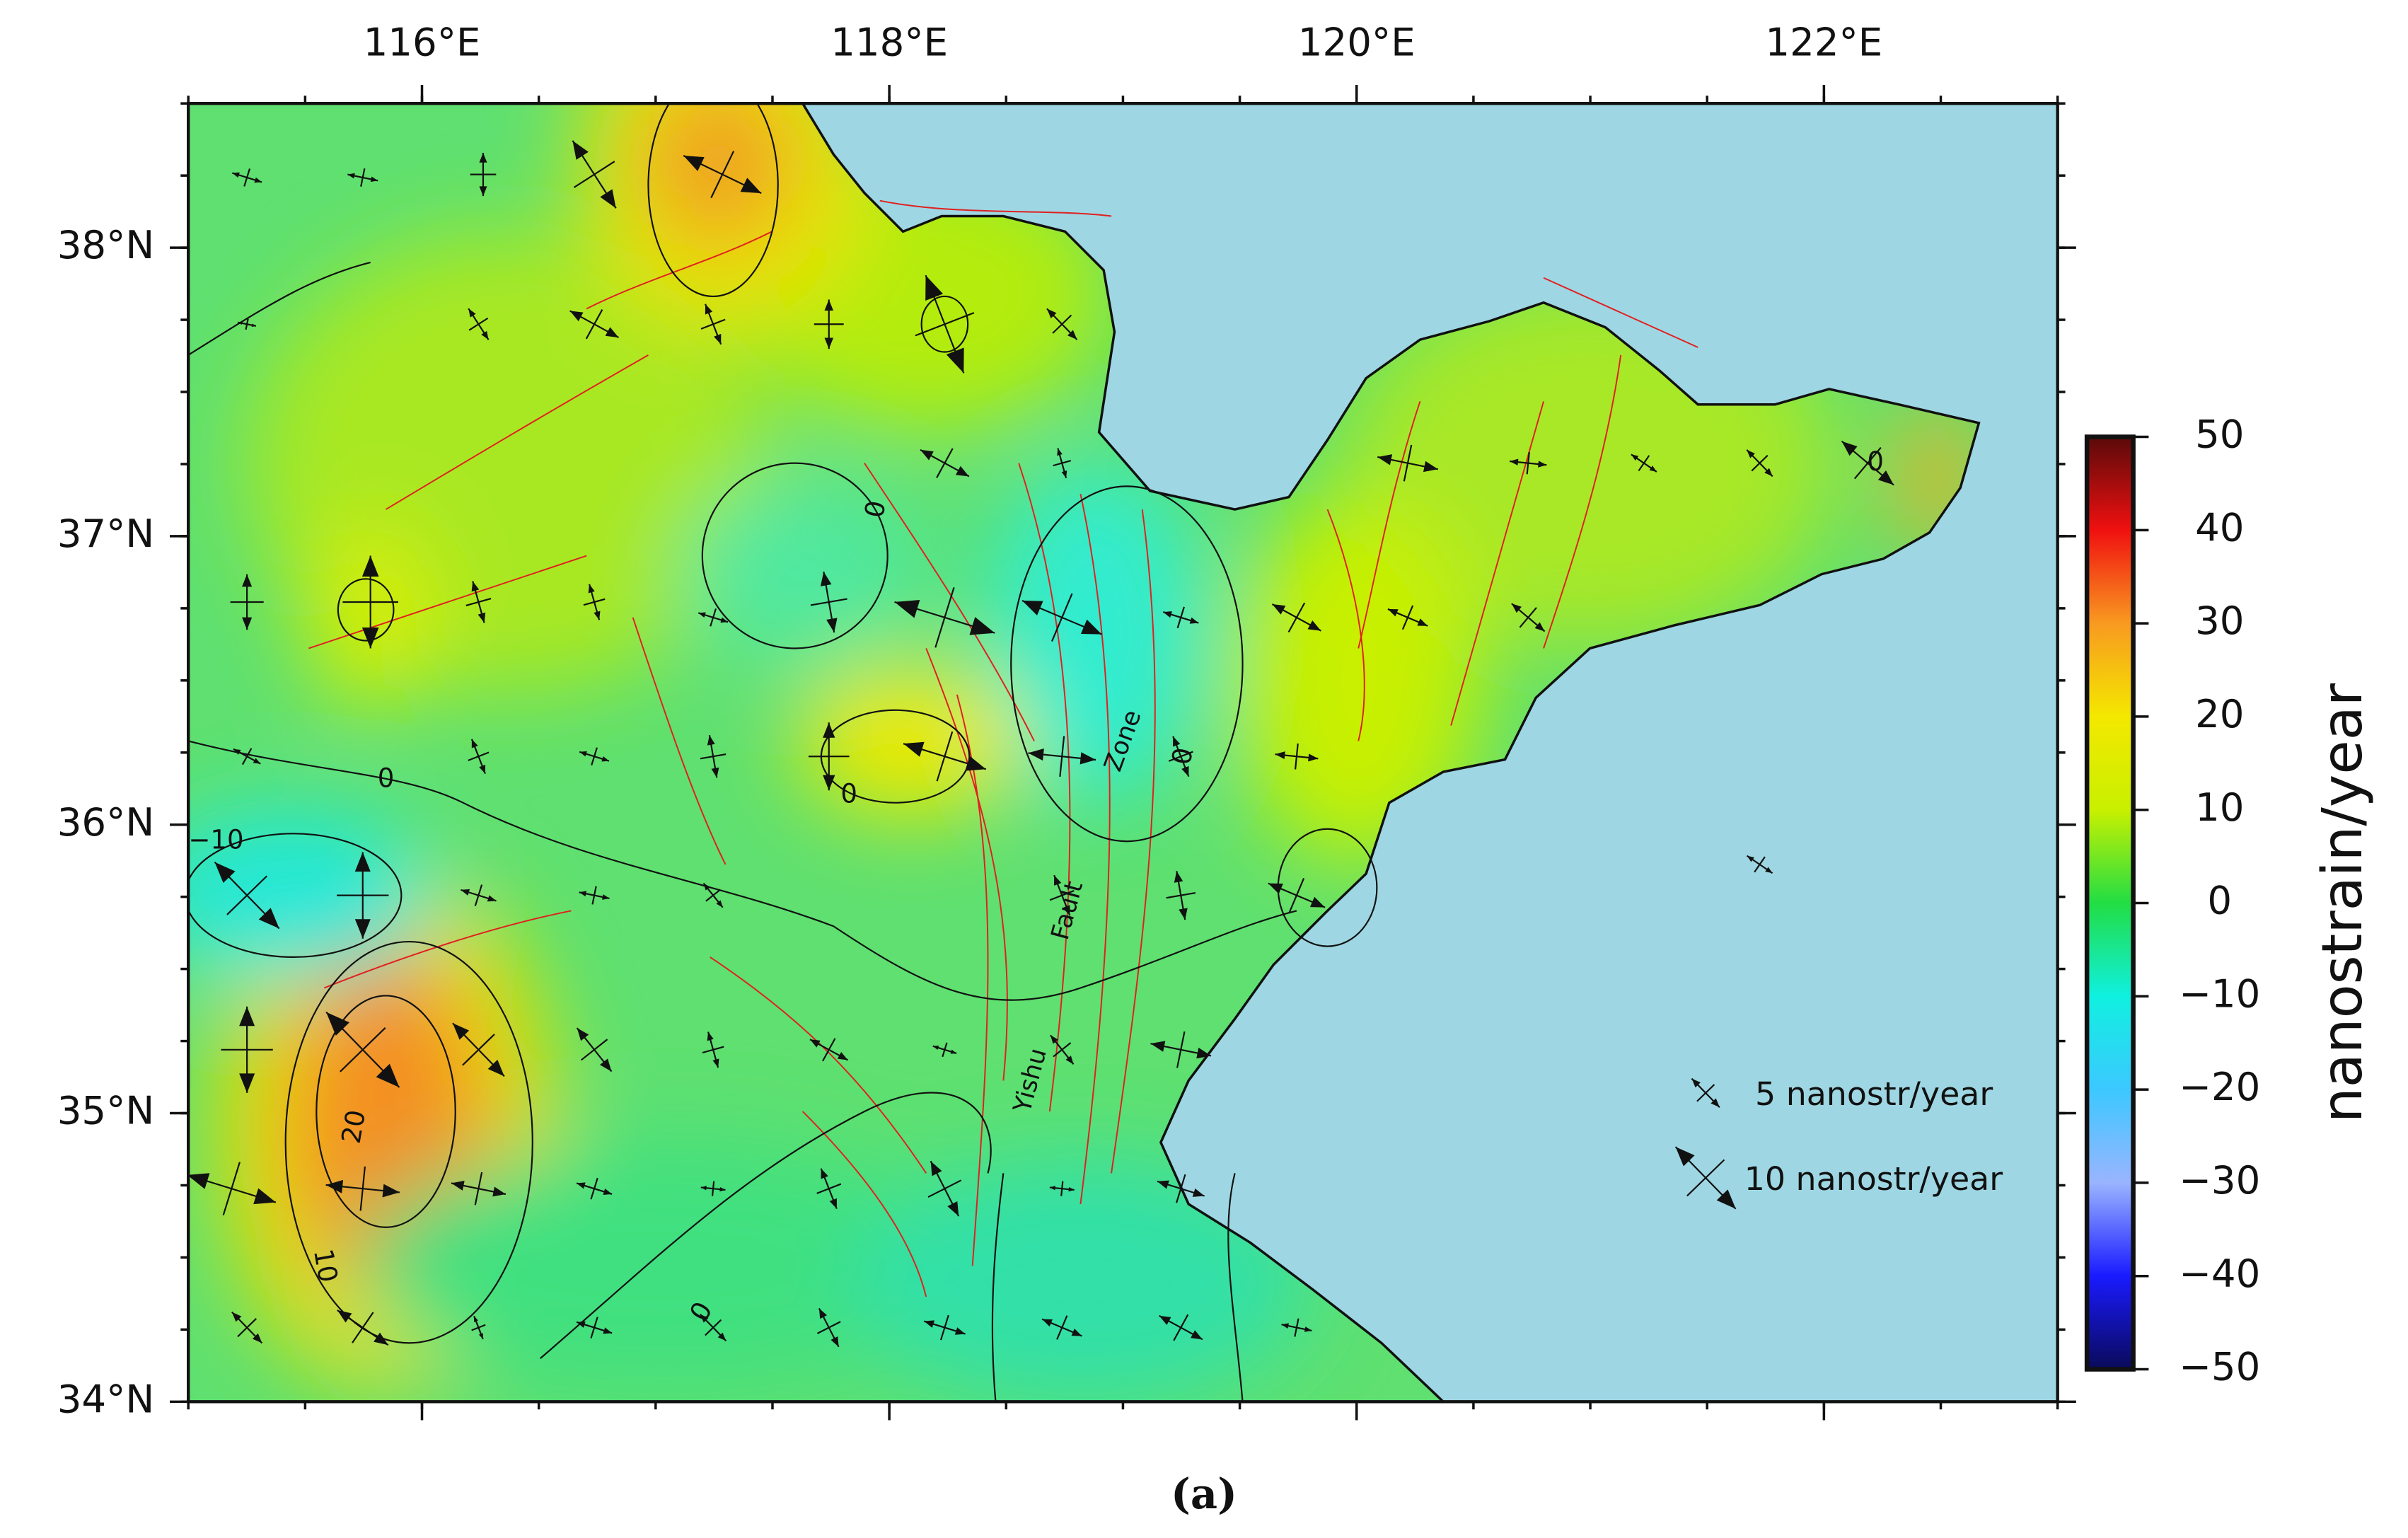 Image resolution: width=2408 pixels, height=1538 pixels. Describe the element at coordinates (1823, 41) in the screenshot. I see `x-tick-label: 122°E` at that location.